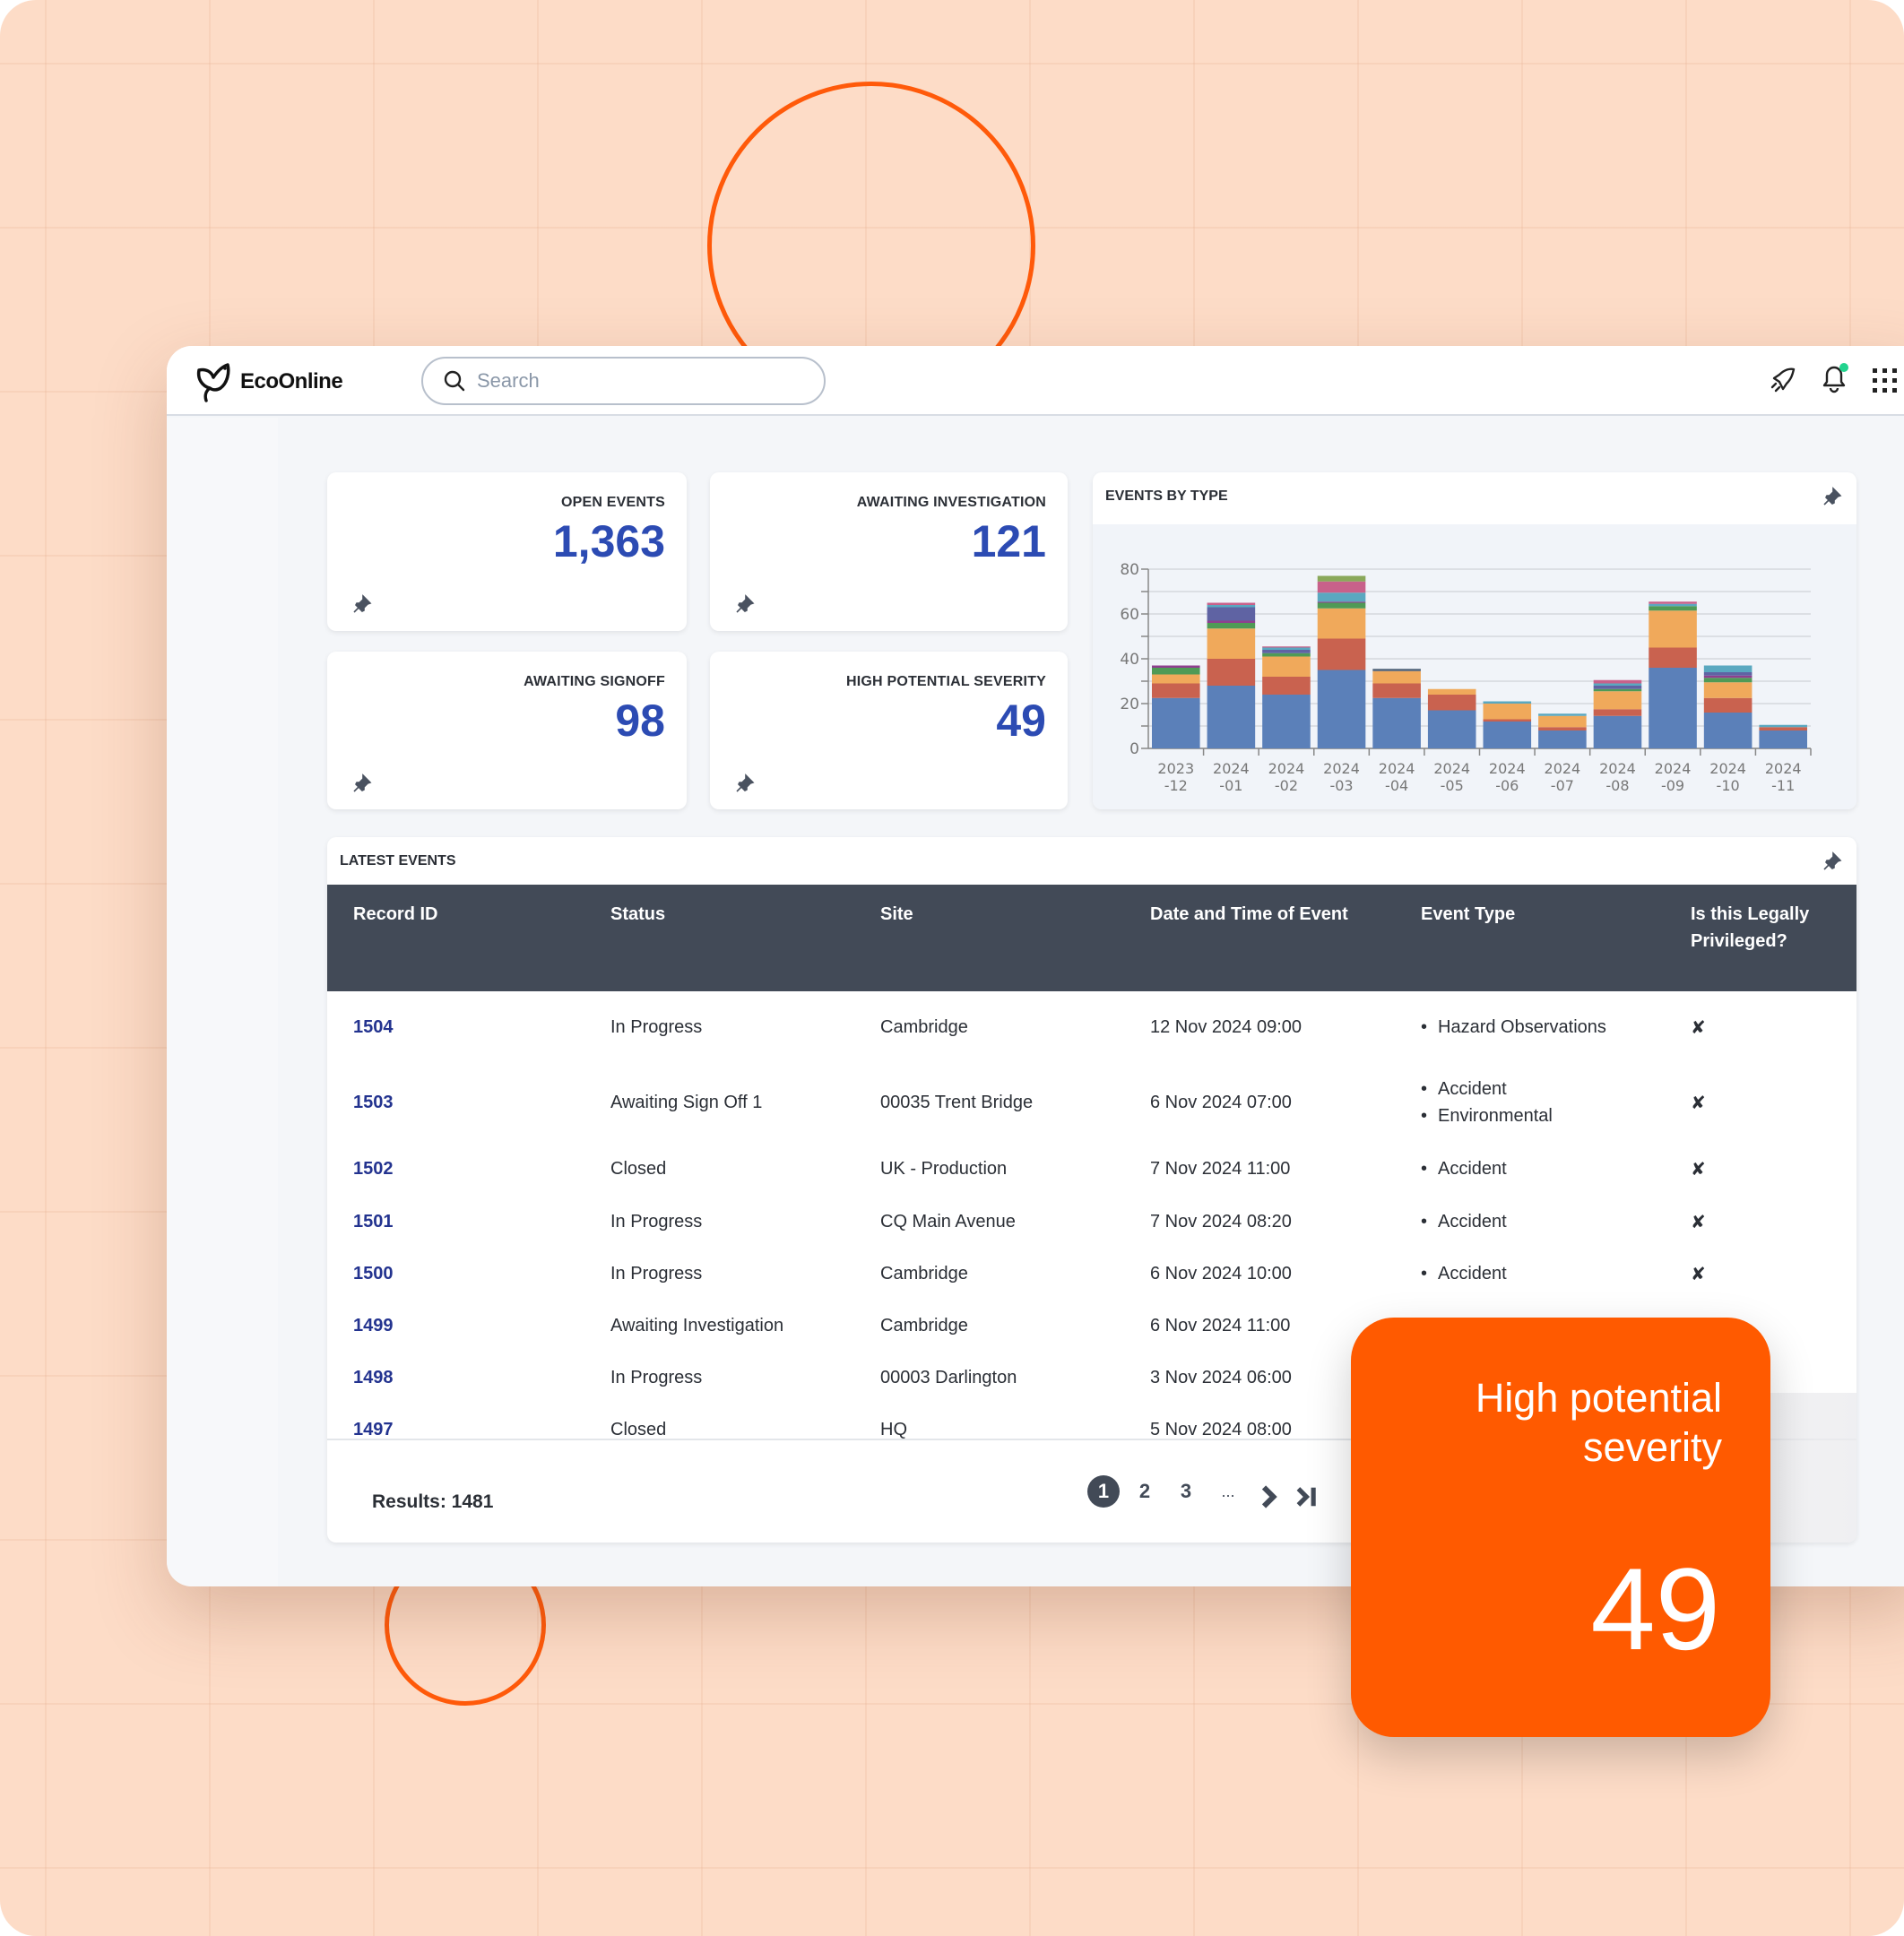 This screenshot has height=1936, width=1904. Describe the element at coordinates (456, 1102) in the screenshot. I see `record-id-cell: 1503` at that location.